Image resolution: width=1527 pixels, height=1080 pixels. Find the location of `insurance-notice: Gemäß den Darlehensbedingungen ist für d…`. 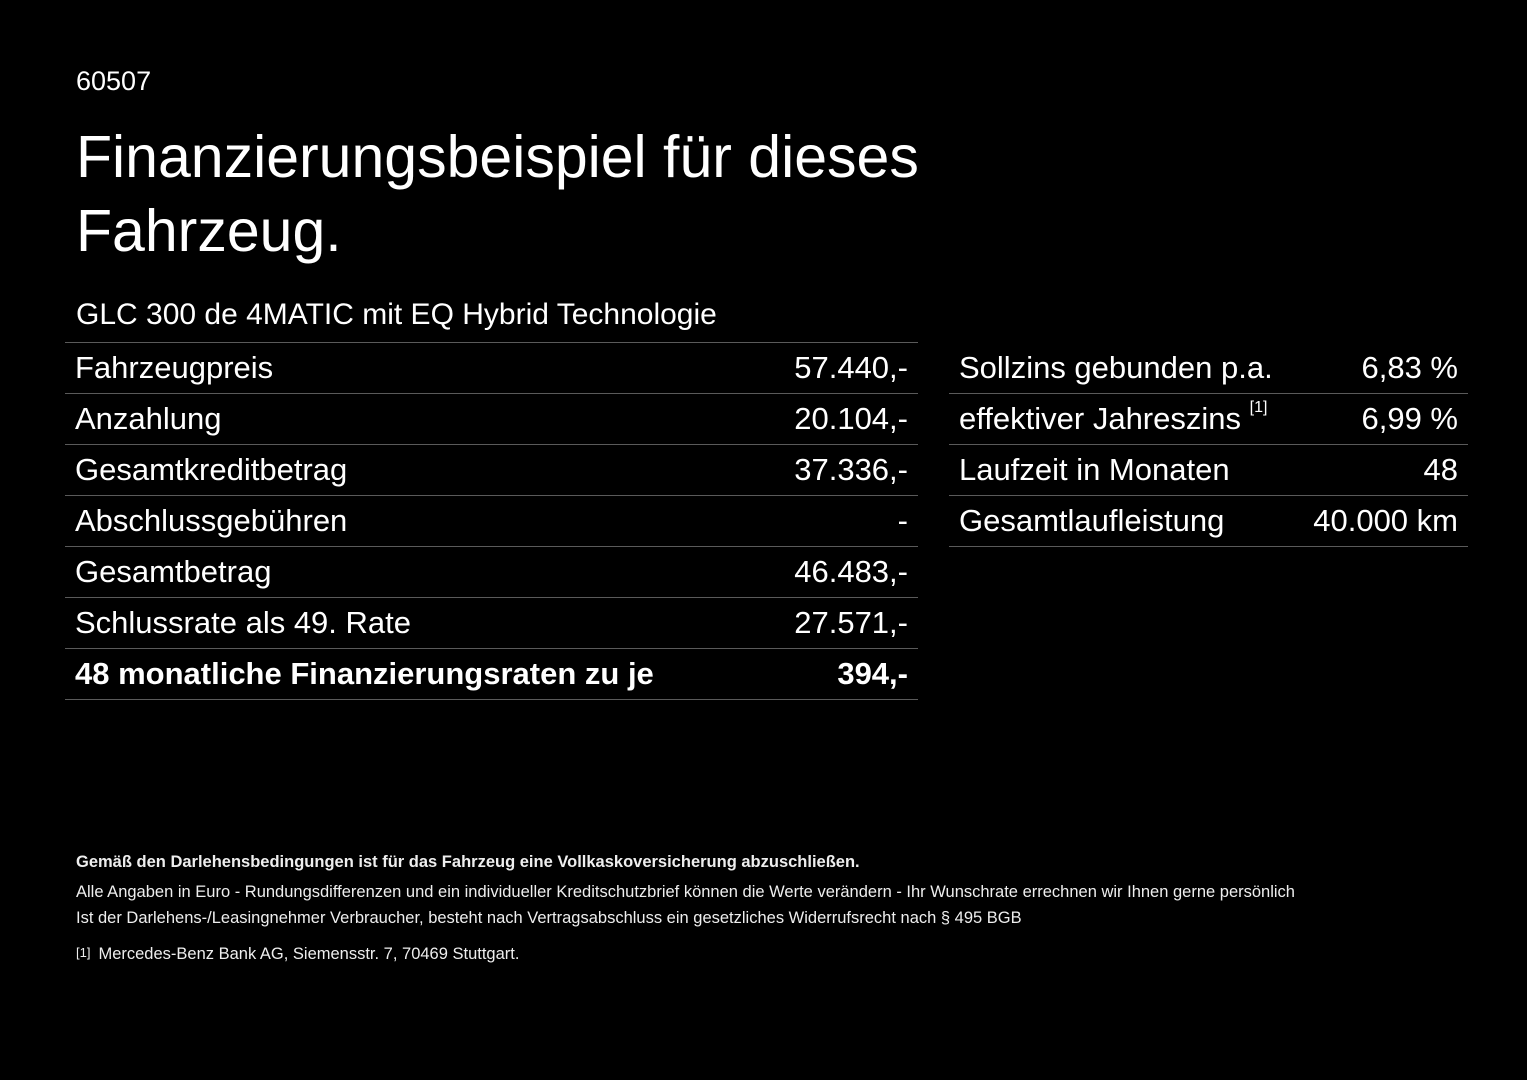

insurance-notice: Gemäß den Darlehensbedingungen ist für d… is located at coordinates (468, 862).